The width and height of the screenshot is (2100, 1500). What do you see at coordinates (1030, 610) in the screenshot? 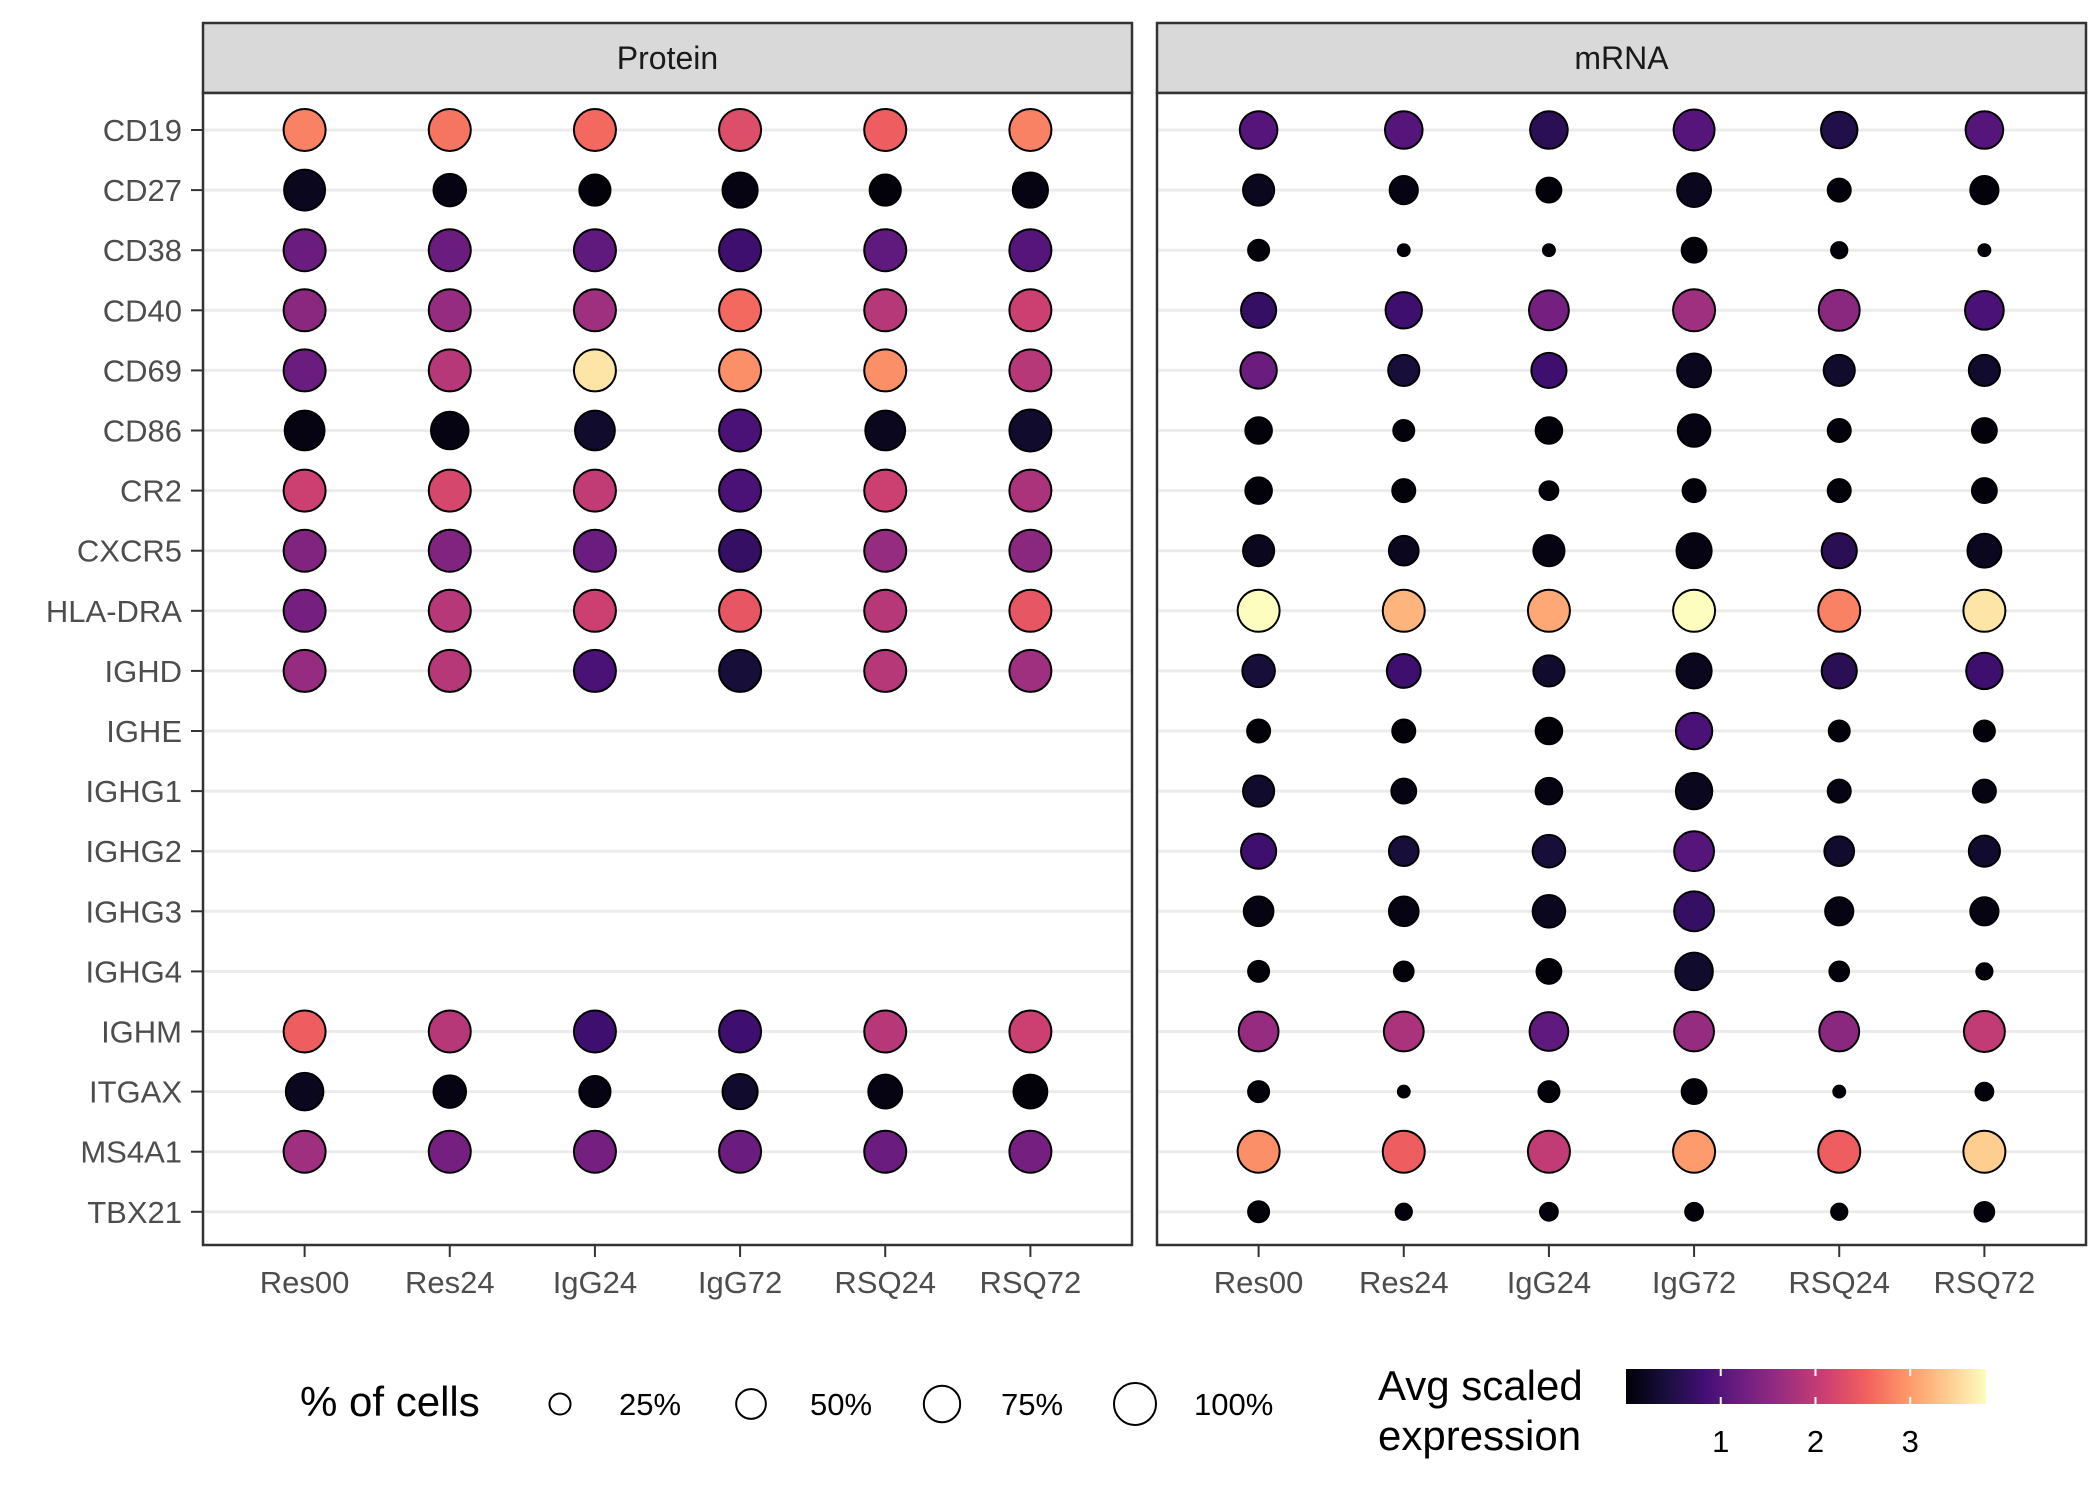
I see `dot-protein-hla-dra-rsq72` at bounding box center [1030, 610].